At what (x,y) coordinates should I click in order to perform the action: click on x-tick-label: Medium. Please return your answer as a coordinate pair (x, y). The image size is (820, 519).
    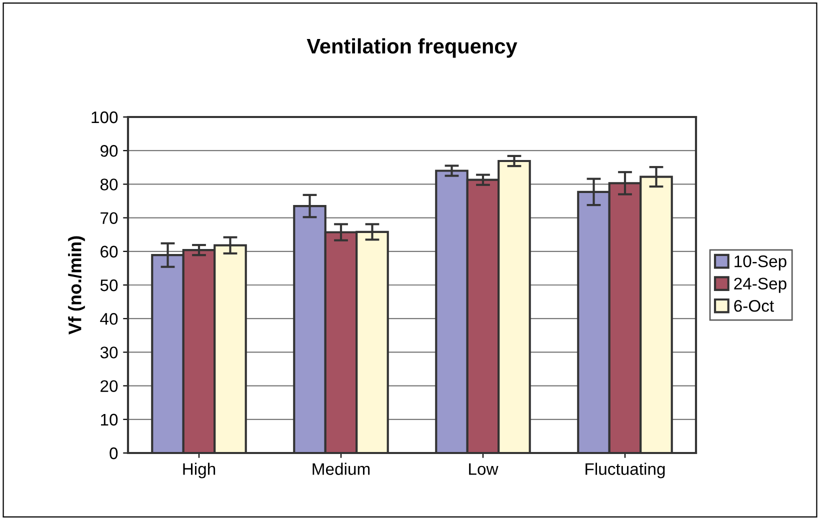
    Looking at the image, I should click on (341, 468).